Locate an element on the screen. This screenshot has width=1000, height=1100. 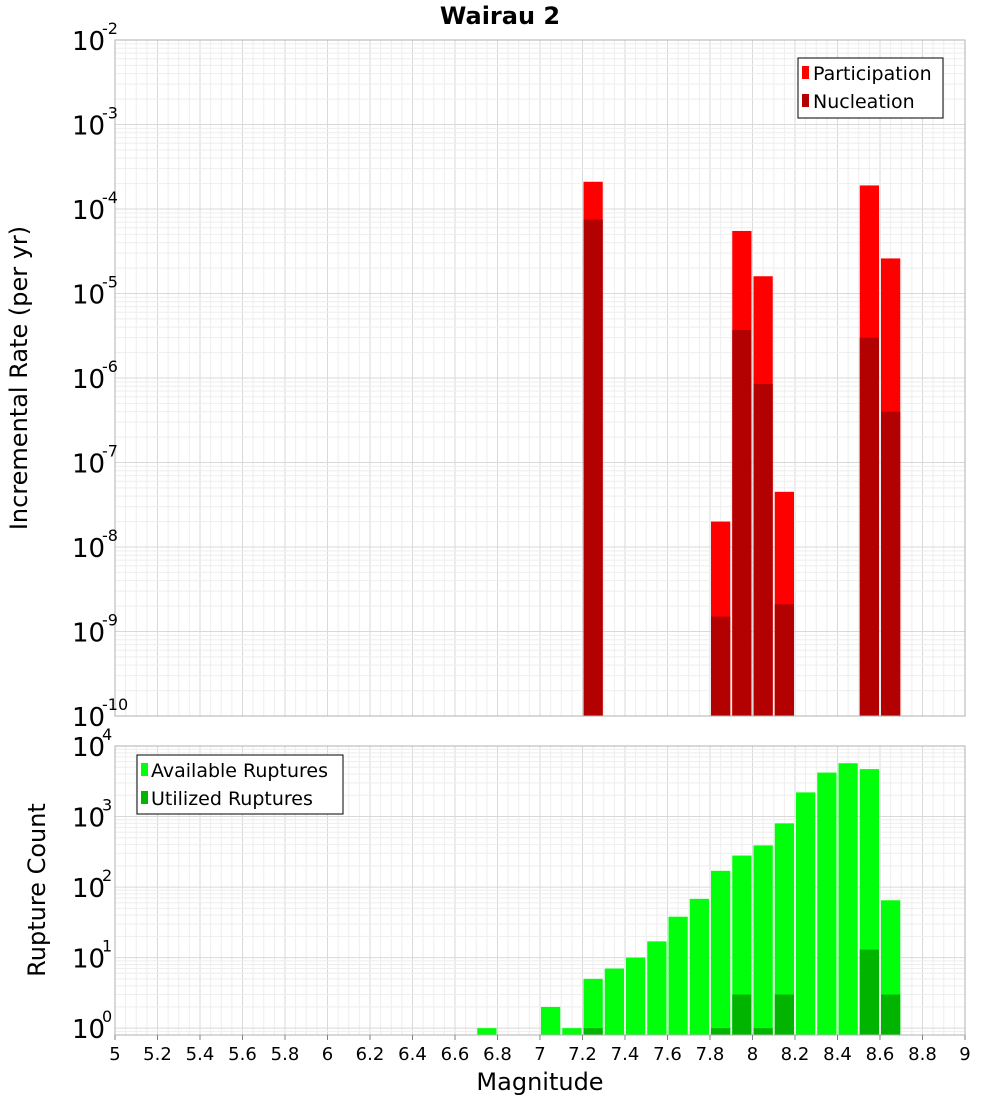
x-tick-label: 6.6 is located at coordinates (455, 1054).